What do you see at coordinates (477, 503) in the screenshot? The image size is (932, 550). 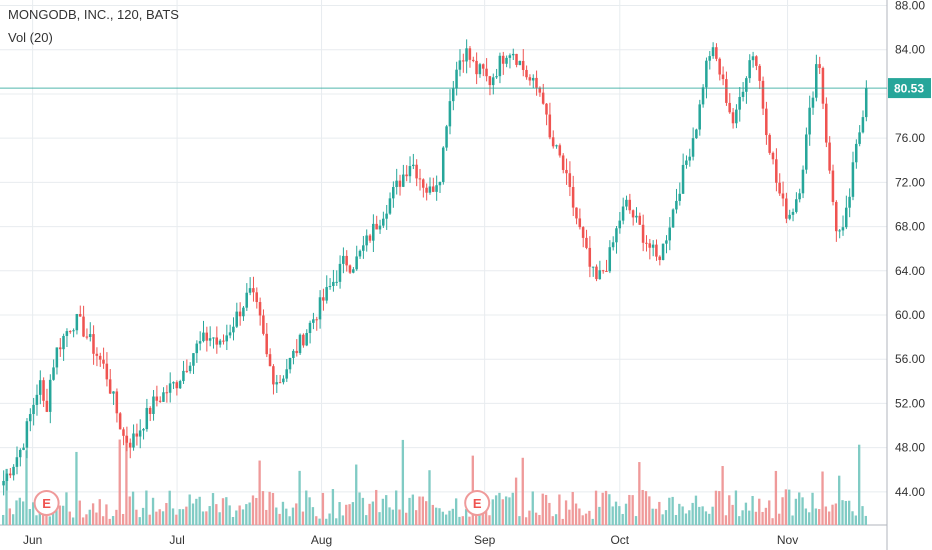 I see `earnings-marker` at bounding box center [477, 503].